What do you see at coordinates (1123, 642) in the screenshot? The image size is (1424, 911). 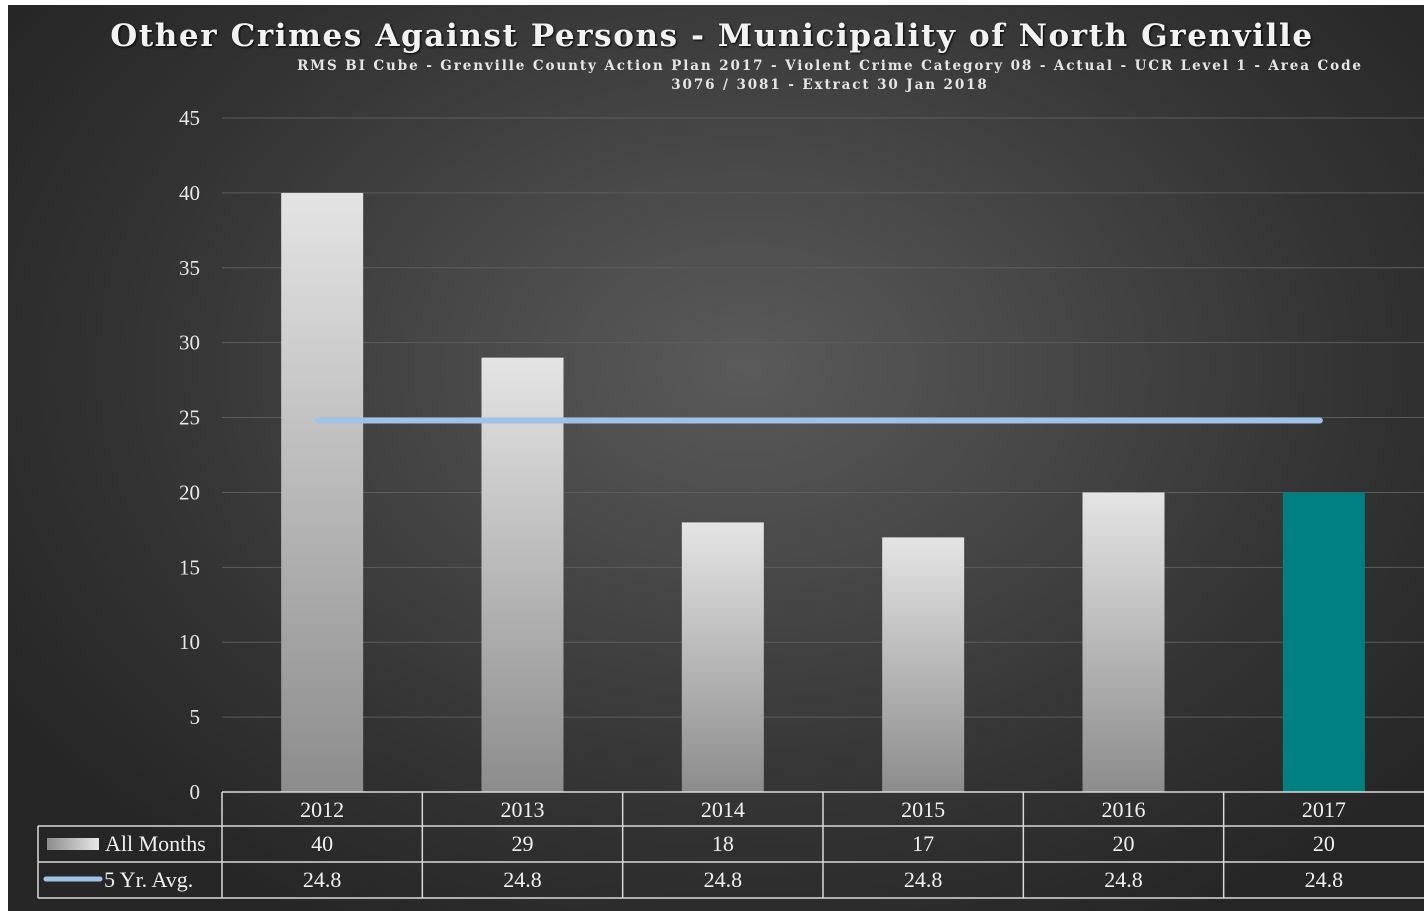 I see `bar-2016` at bounding box center [1123, 642].